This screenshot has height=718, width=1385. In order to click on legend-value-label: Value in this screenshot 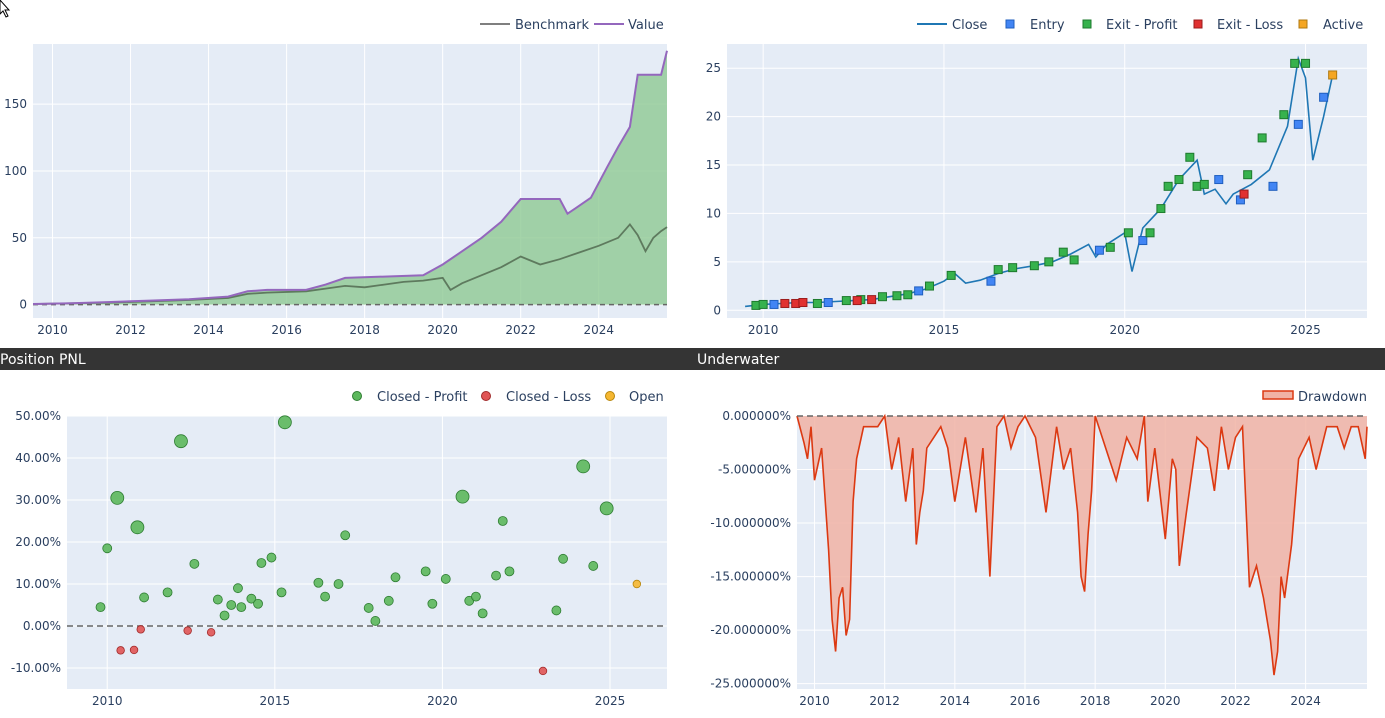, I will do `click(646, 25)`.